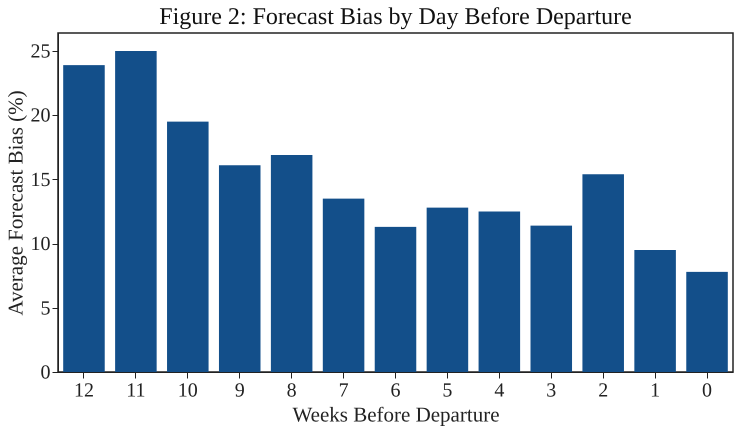  Describe the element at coordinates (40, 51) in the screenshot. I see `y-tick-label: 25` at that location.